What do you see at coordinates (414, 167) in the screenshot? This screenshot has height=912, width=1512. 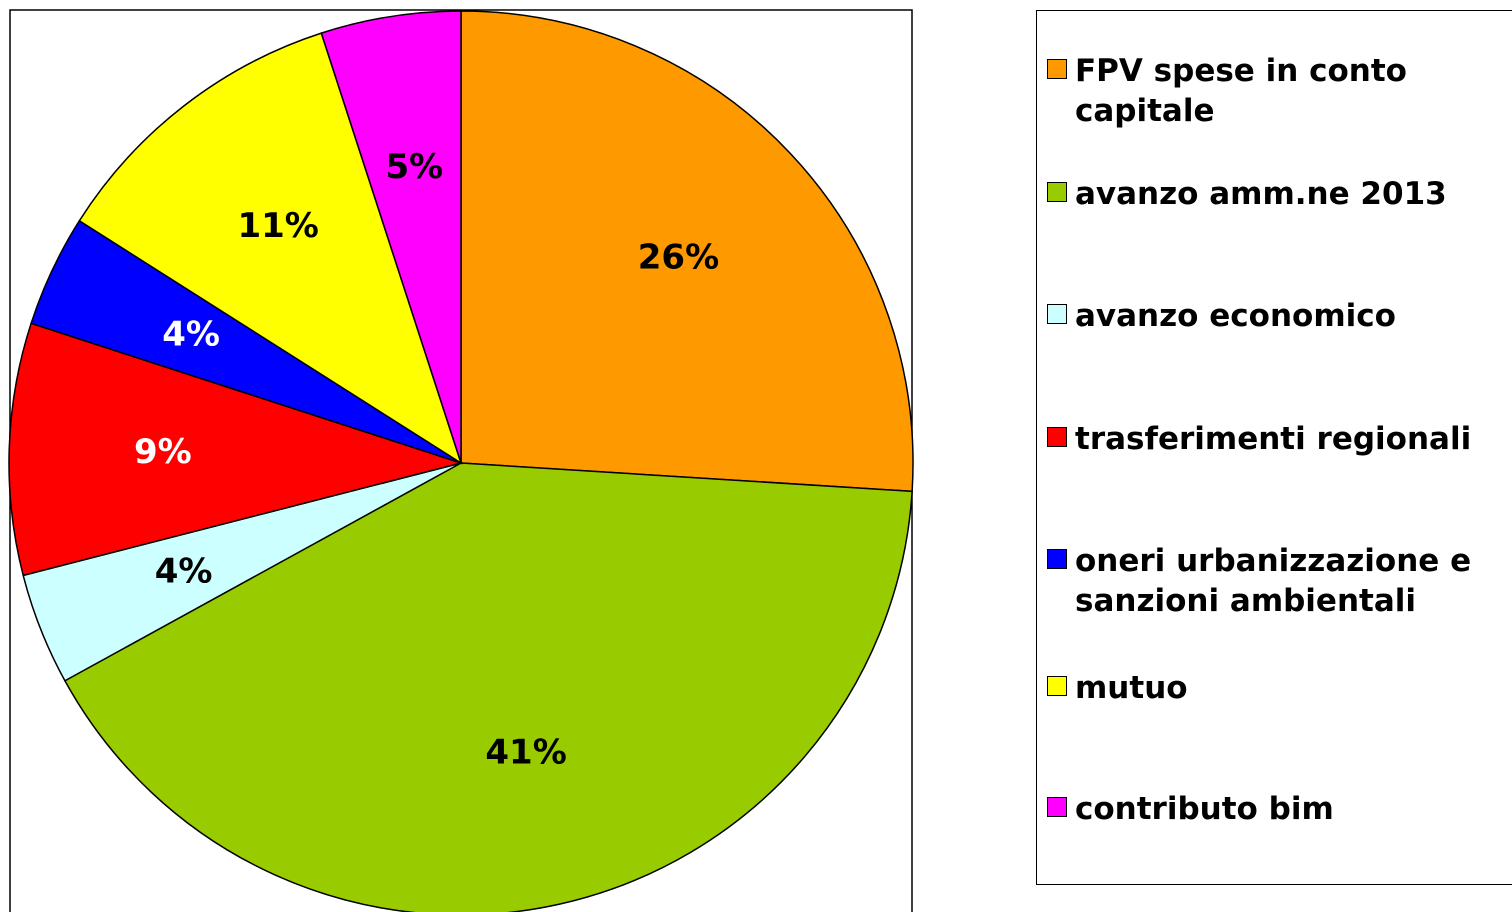 I see `data-label: 5%` at bounding box center [414, 167].